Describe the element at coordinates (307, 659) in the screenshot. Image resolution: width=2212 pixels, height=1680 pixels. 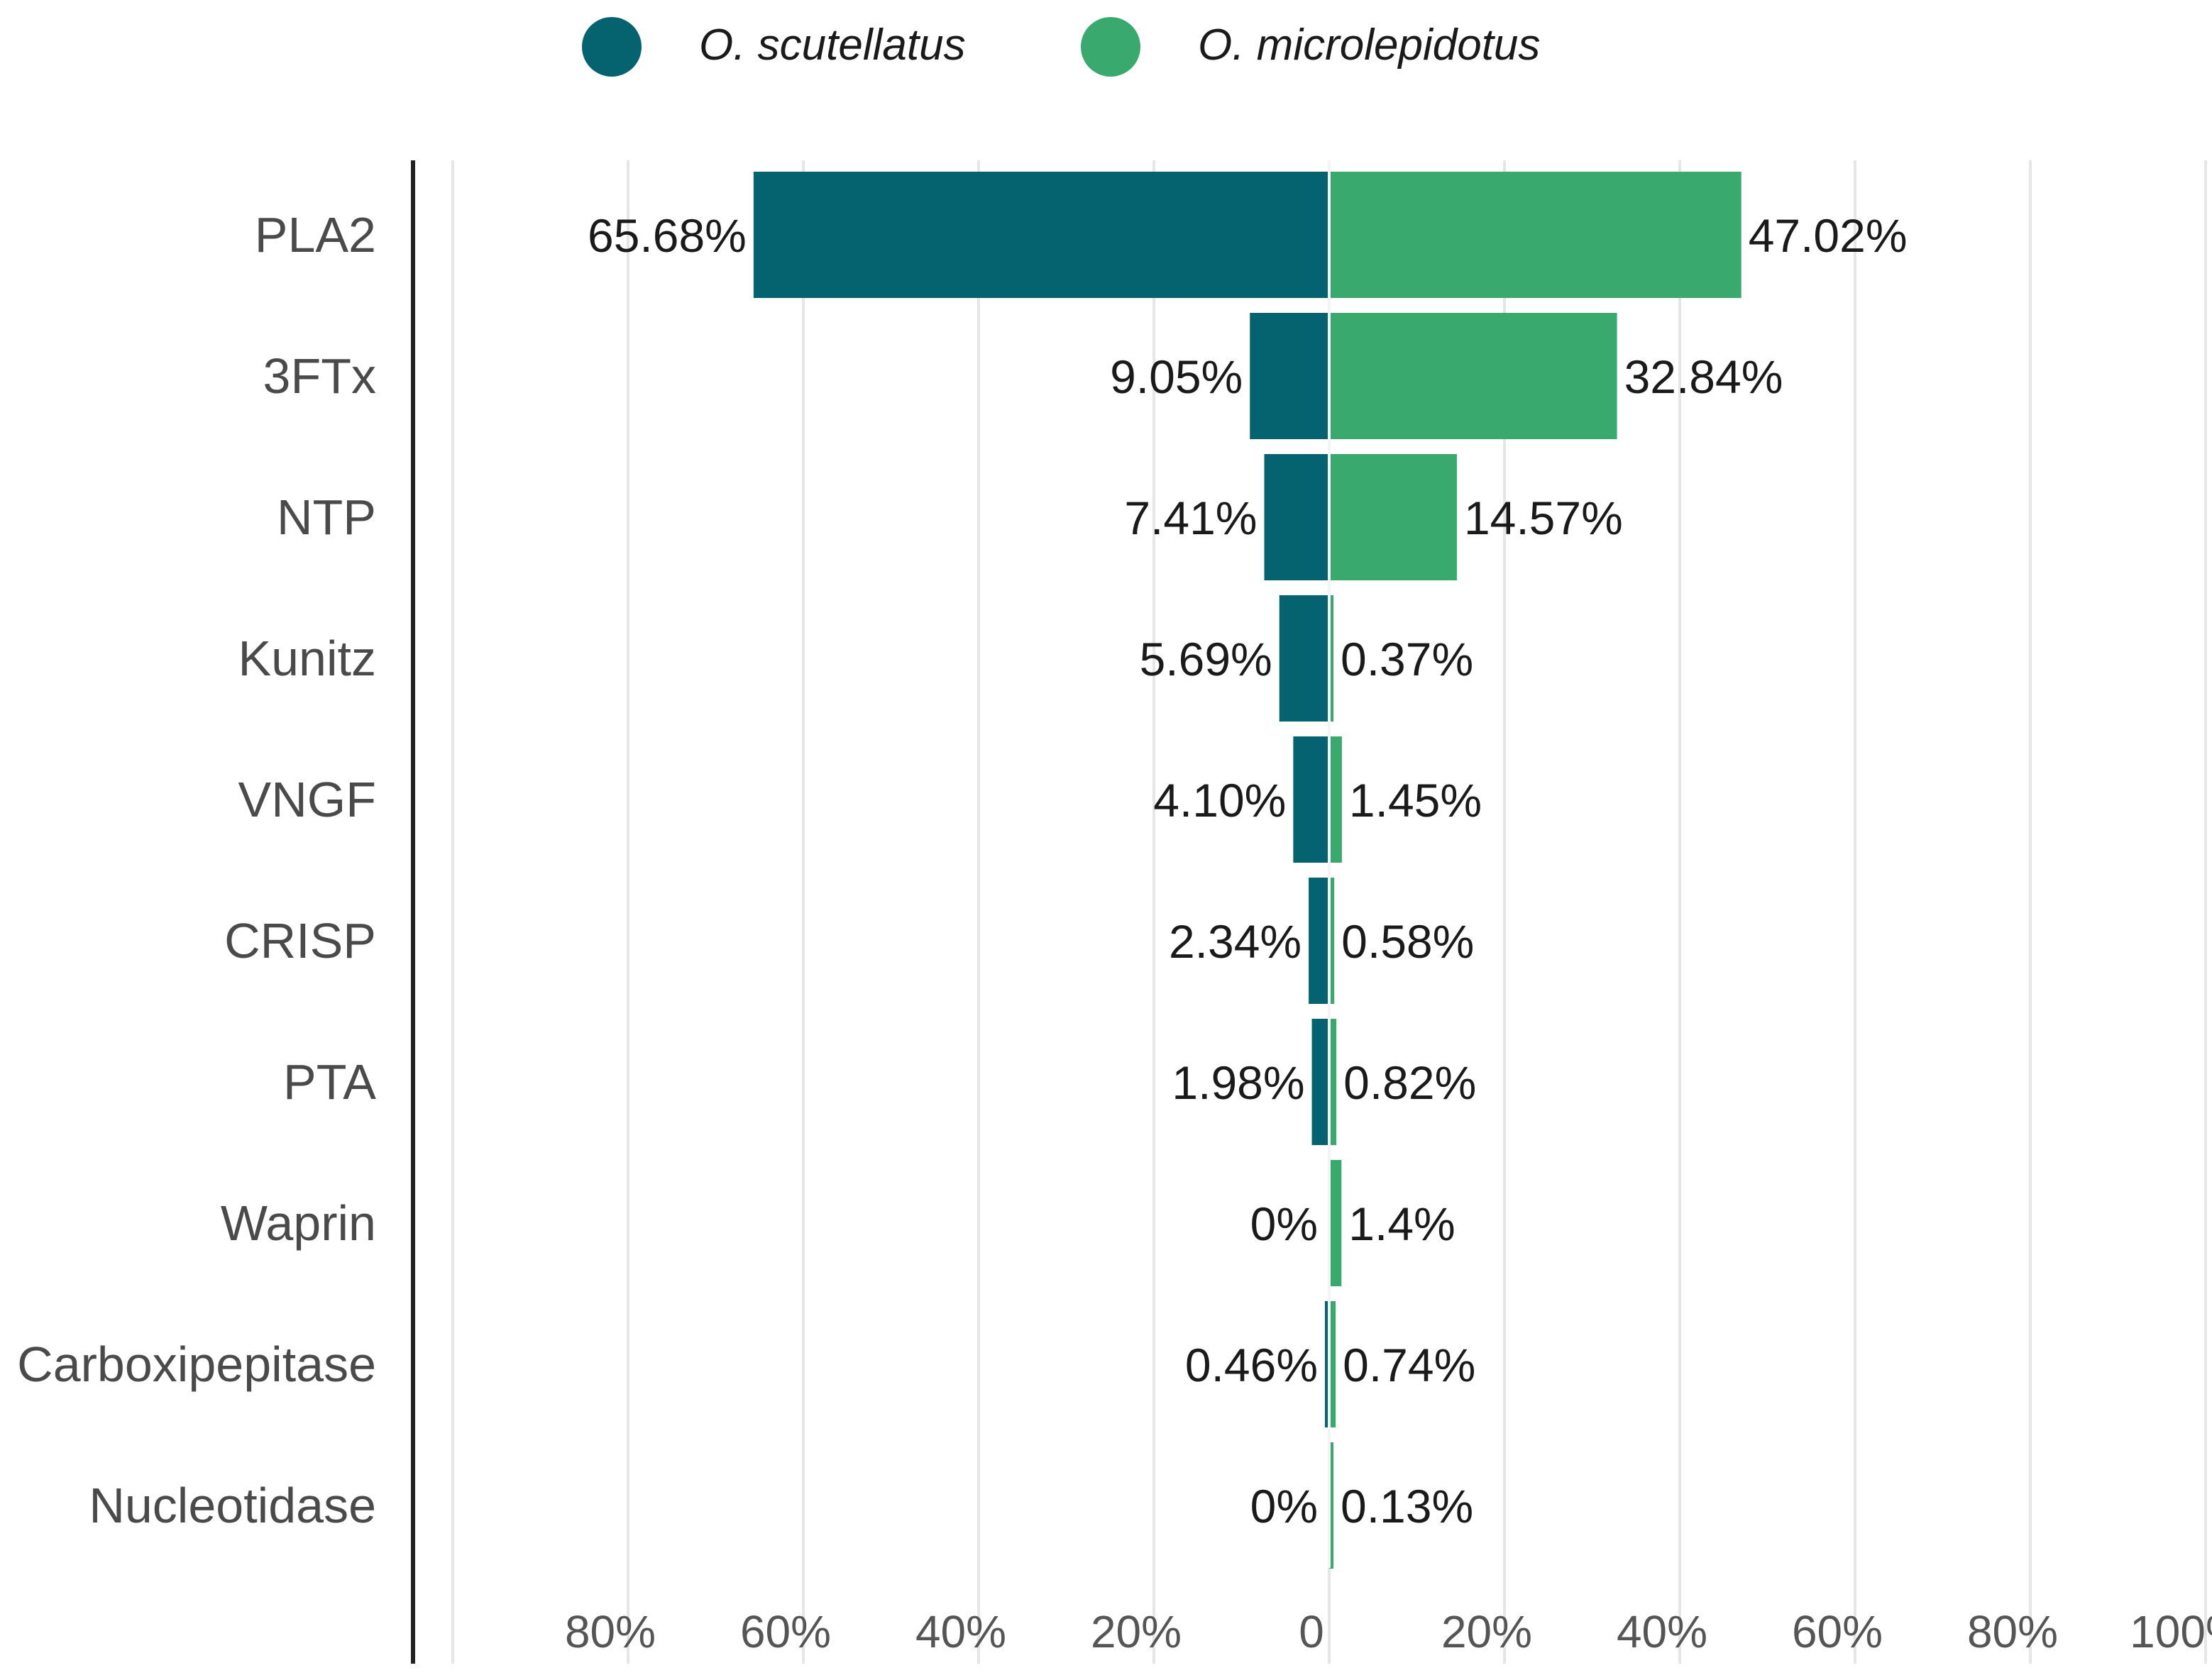
I see `category-label: Kunitz` at that location.